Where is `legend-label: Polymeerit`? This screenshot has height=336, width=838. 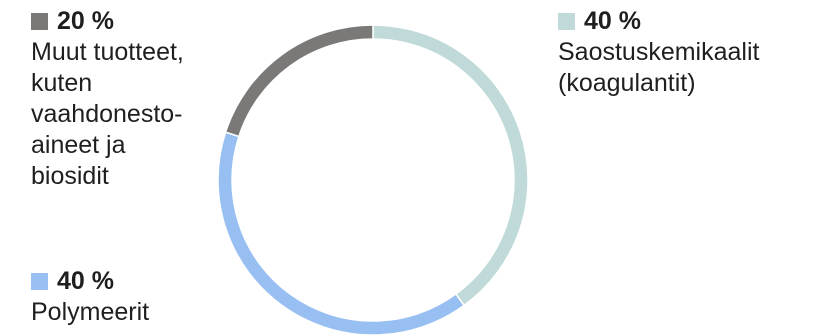
legend-label: Polymeerit is located at coordinates (90, 312).